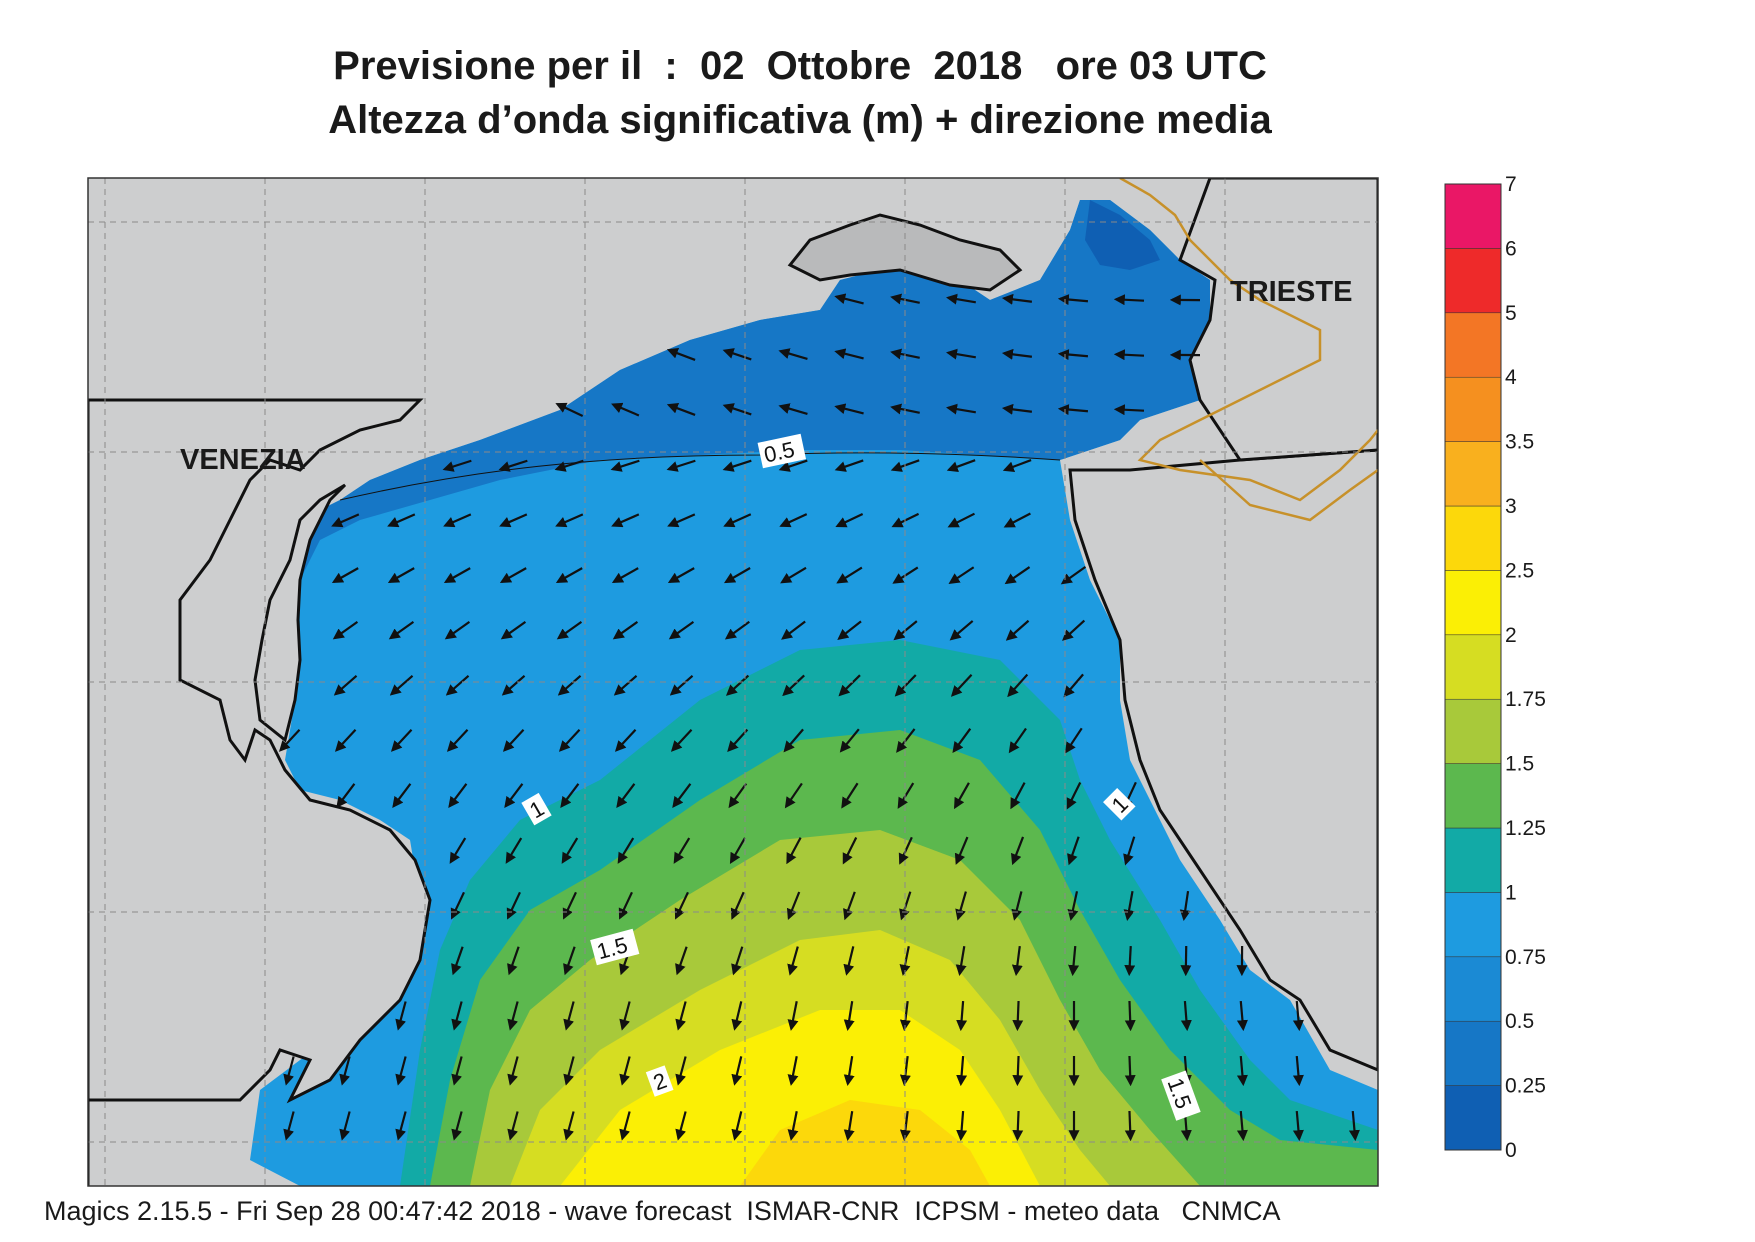 The image size is (1755, 1242). I want to click on po-delta-coast, so click(260, 792).